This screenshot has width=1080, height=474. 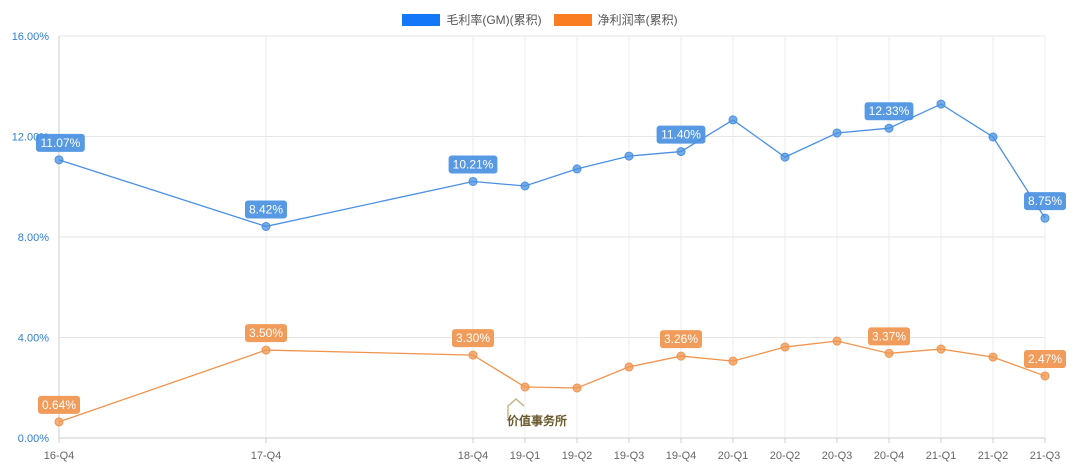 What do you see at coordinates (733, 456) in the screenshot?
I see `x-tick-label: 20-Q1` at bounding box center [733, 456].